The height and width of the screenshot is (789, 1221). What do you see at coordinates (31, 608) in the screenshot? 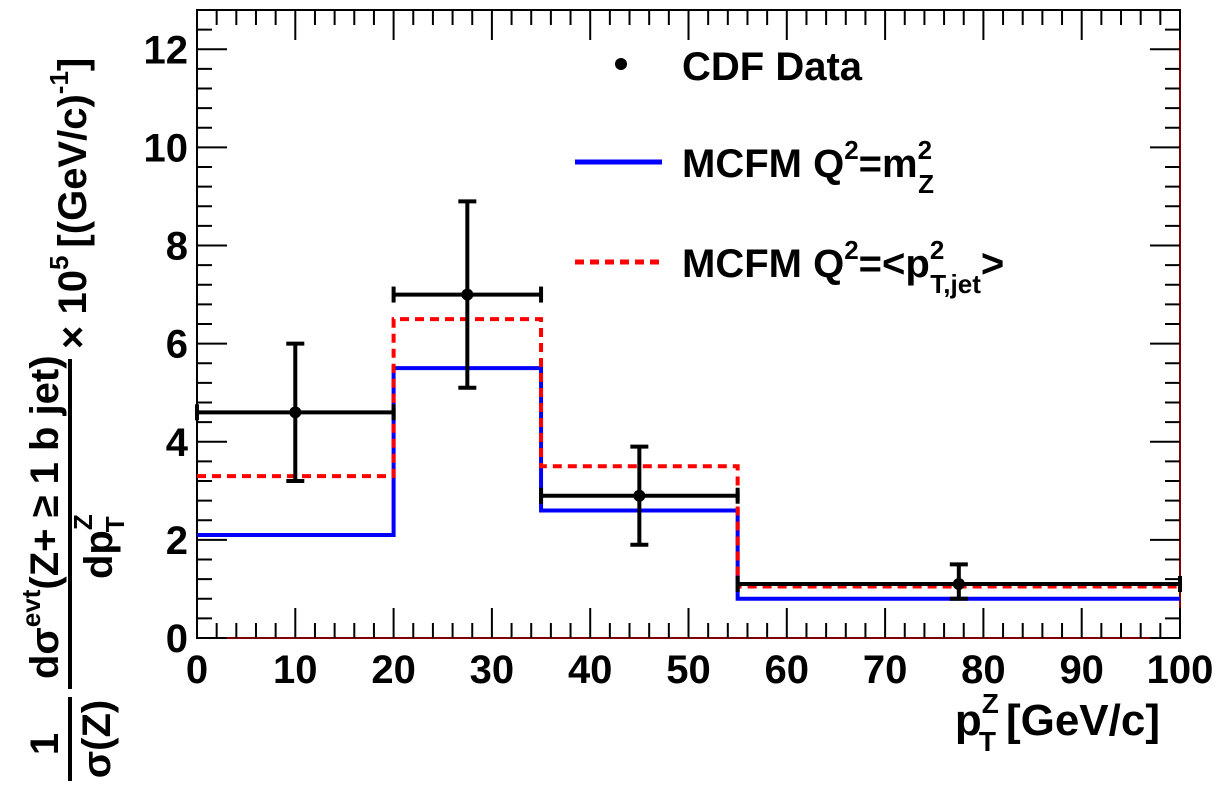
I see `y-title-frac-num-sup: evt` at bounding box center [31, 608].